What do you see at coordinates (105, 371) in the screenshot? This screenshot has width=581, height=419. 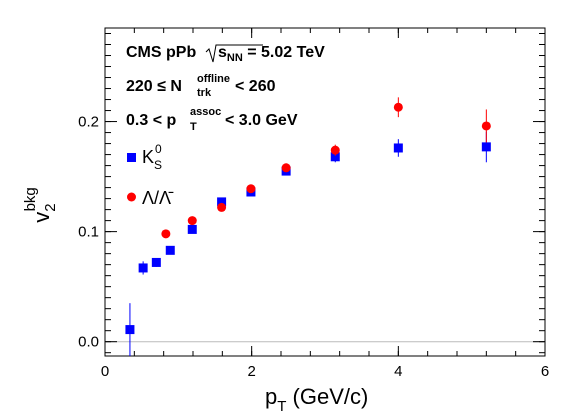 I see `x-tick-label: 0` at bounding box center [105, 371].